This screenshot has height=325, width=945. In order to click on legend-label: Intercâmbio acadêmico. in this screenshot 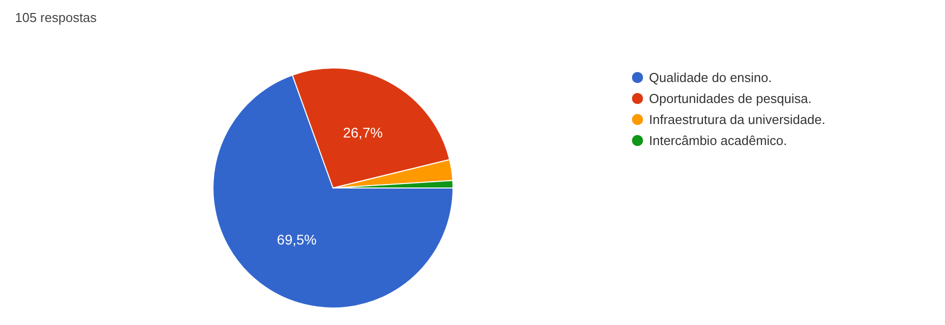, I will do `click(718, 140)`.